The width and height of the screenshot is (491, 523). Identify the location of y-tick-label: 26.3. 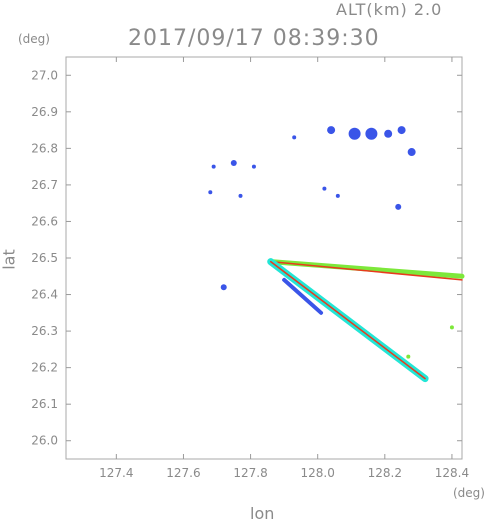
(44, 331).